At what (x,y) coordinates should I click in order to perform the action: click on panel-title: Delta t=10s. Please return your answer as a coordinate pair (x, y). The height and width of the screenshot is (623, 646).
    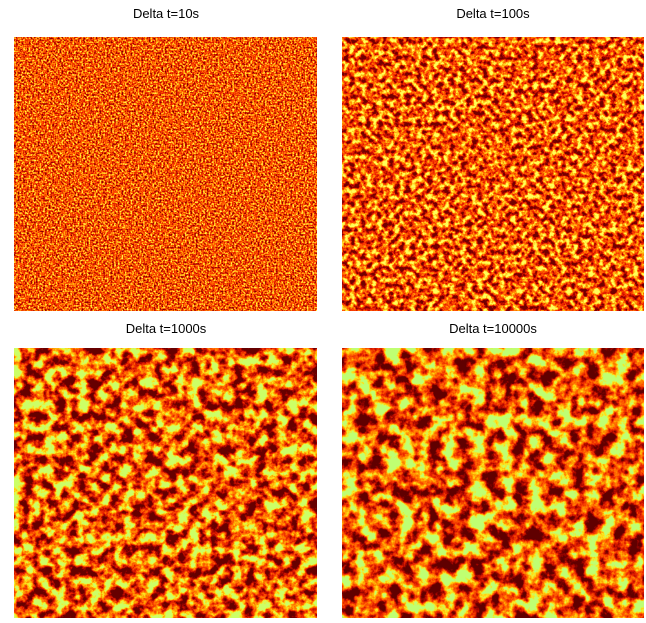
    Looking at the image, I should click on (166, 13).